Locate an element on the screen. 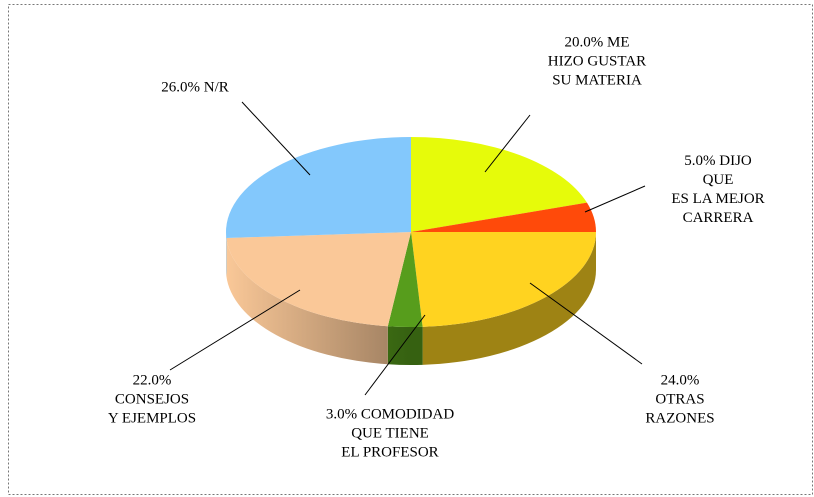 This screenshot has height=497, width=814. slice-label: 5.0% DIJO QUE ES LA MEJOR CARRERA is located at coordinates (718, 190).